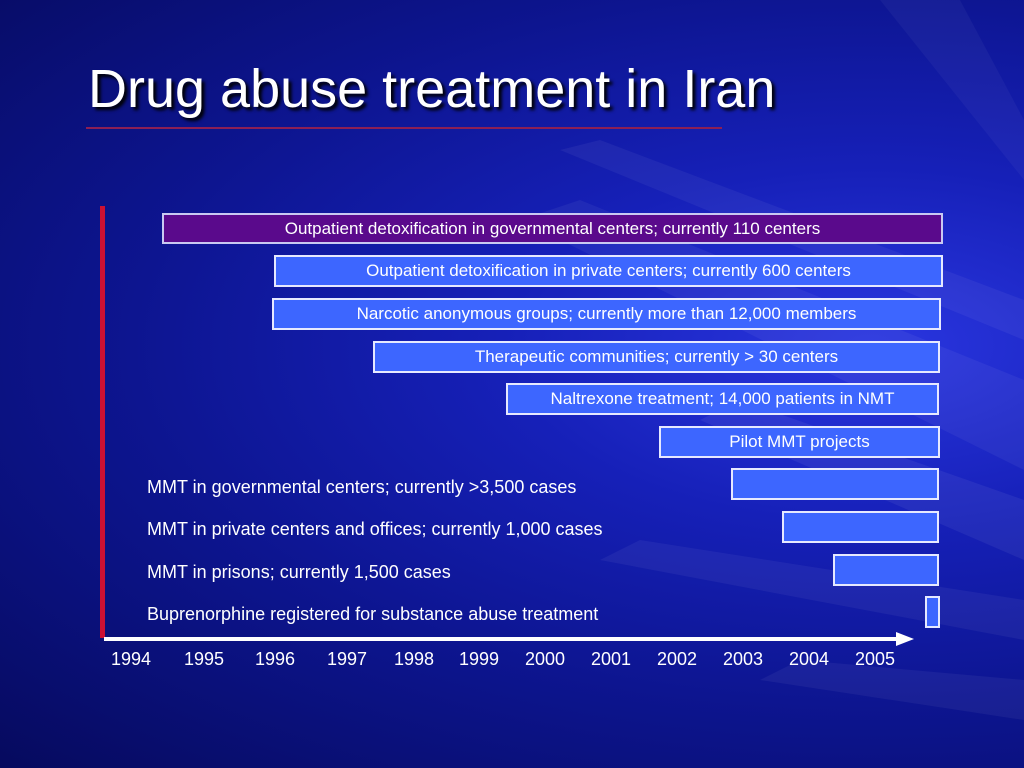  I want to click on bar-label: Pilot MMT projects, so click(799, 441).